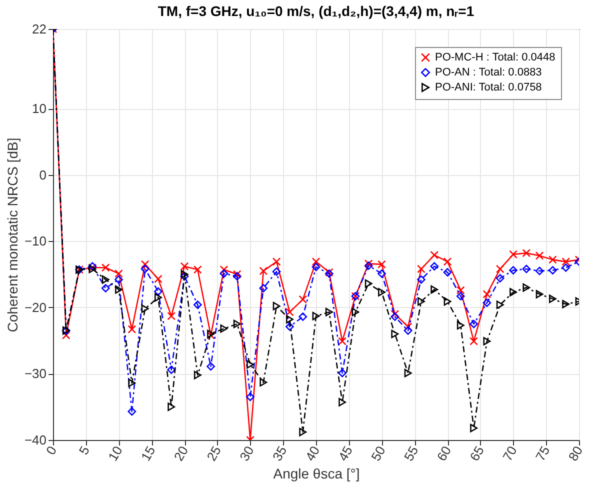 This screenshot has width=591, height=487. I want to click on x-tick-label: 30, so click(246, 454).